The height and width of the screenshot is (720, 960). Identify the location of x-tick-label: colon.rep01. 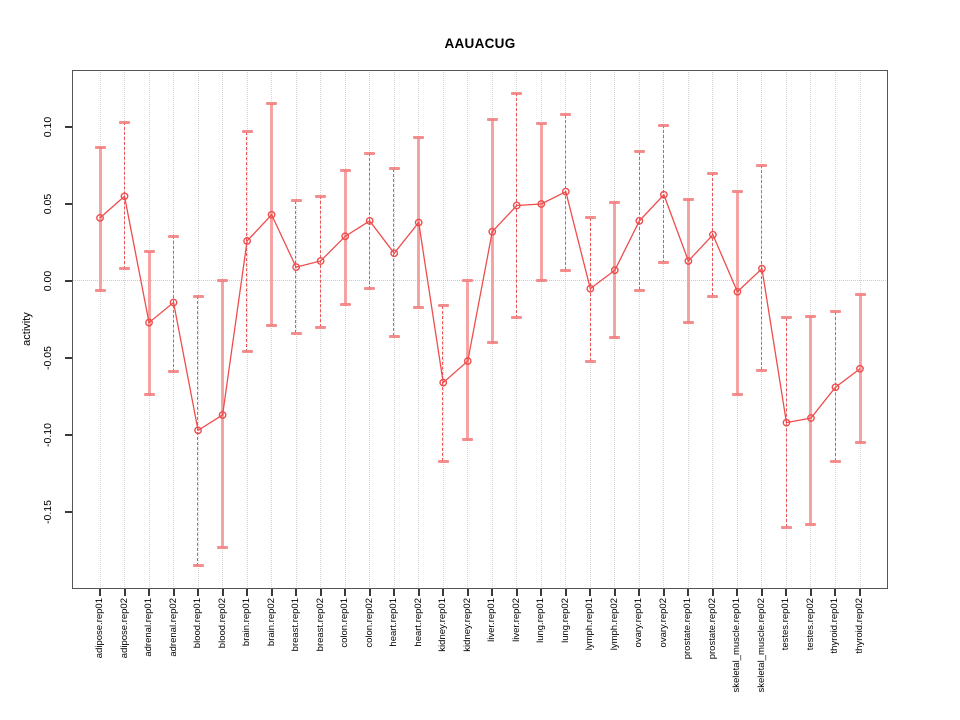
(345, 623).